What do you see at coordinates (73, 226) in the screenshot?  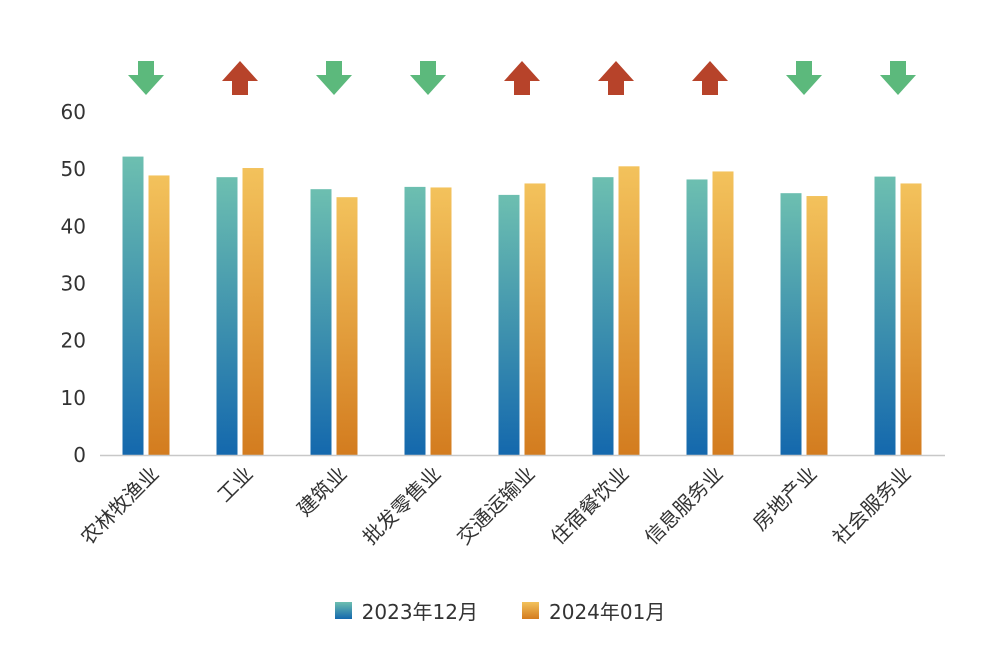 I see `y-tick-label: 40` at bounding box center [73, 226].